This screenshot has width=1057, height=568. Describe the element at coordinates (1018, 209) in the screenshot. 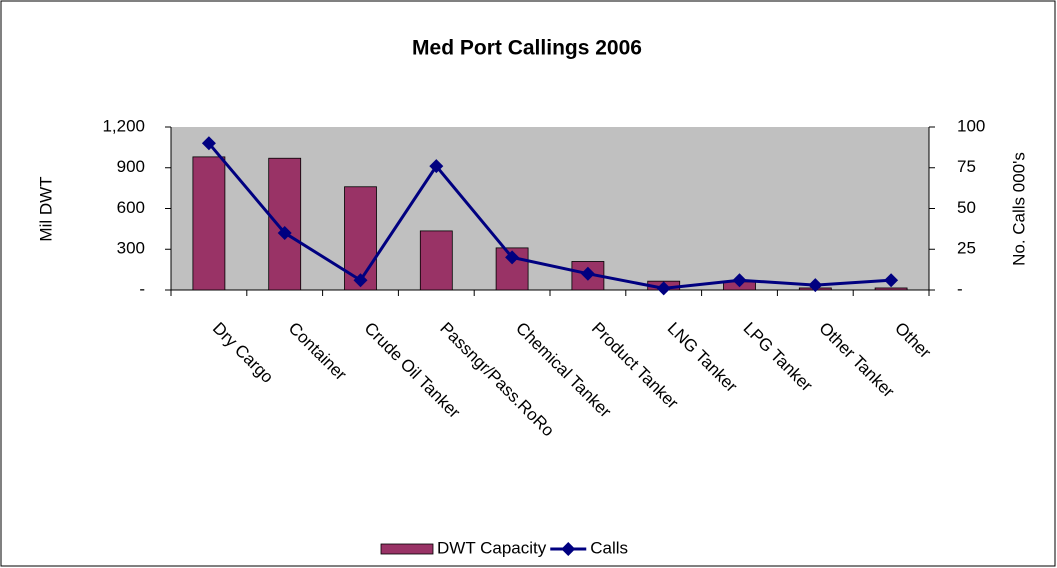

I see `y2-axis-label: No. Calls 000's` at that location.